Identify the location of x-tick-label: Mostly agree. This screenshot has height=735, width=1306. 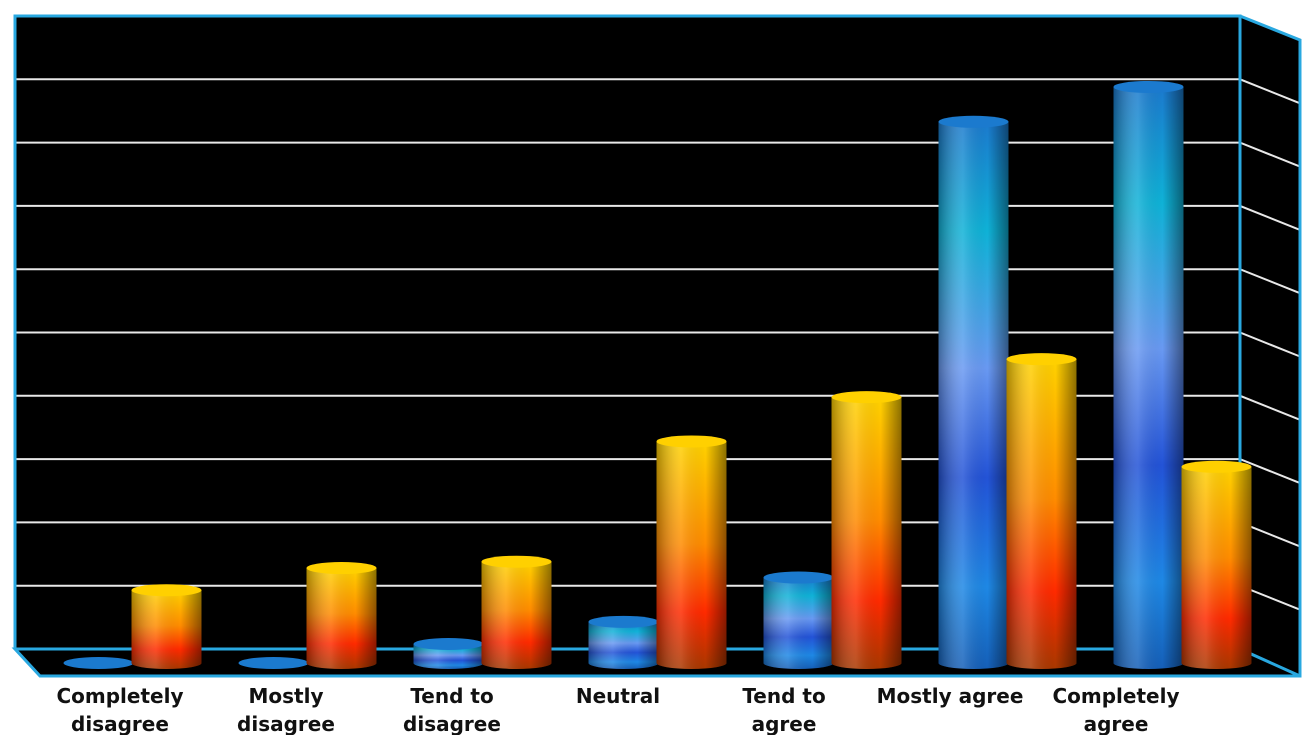
(950, 696).